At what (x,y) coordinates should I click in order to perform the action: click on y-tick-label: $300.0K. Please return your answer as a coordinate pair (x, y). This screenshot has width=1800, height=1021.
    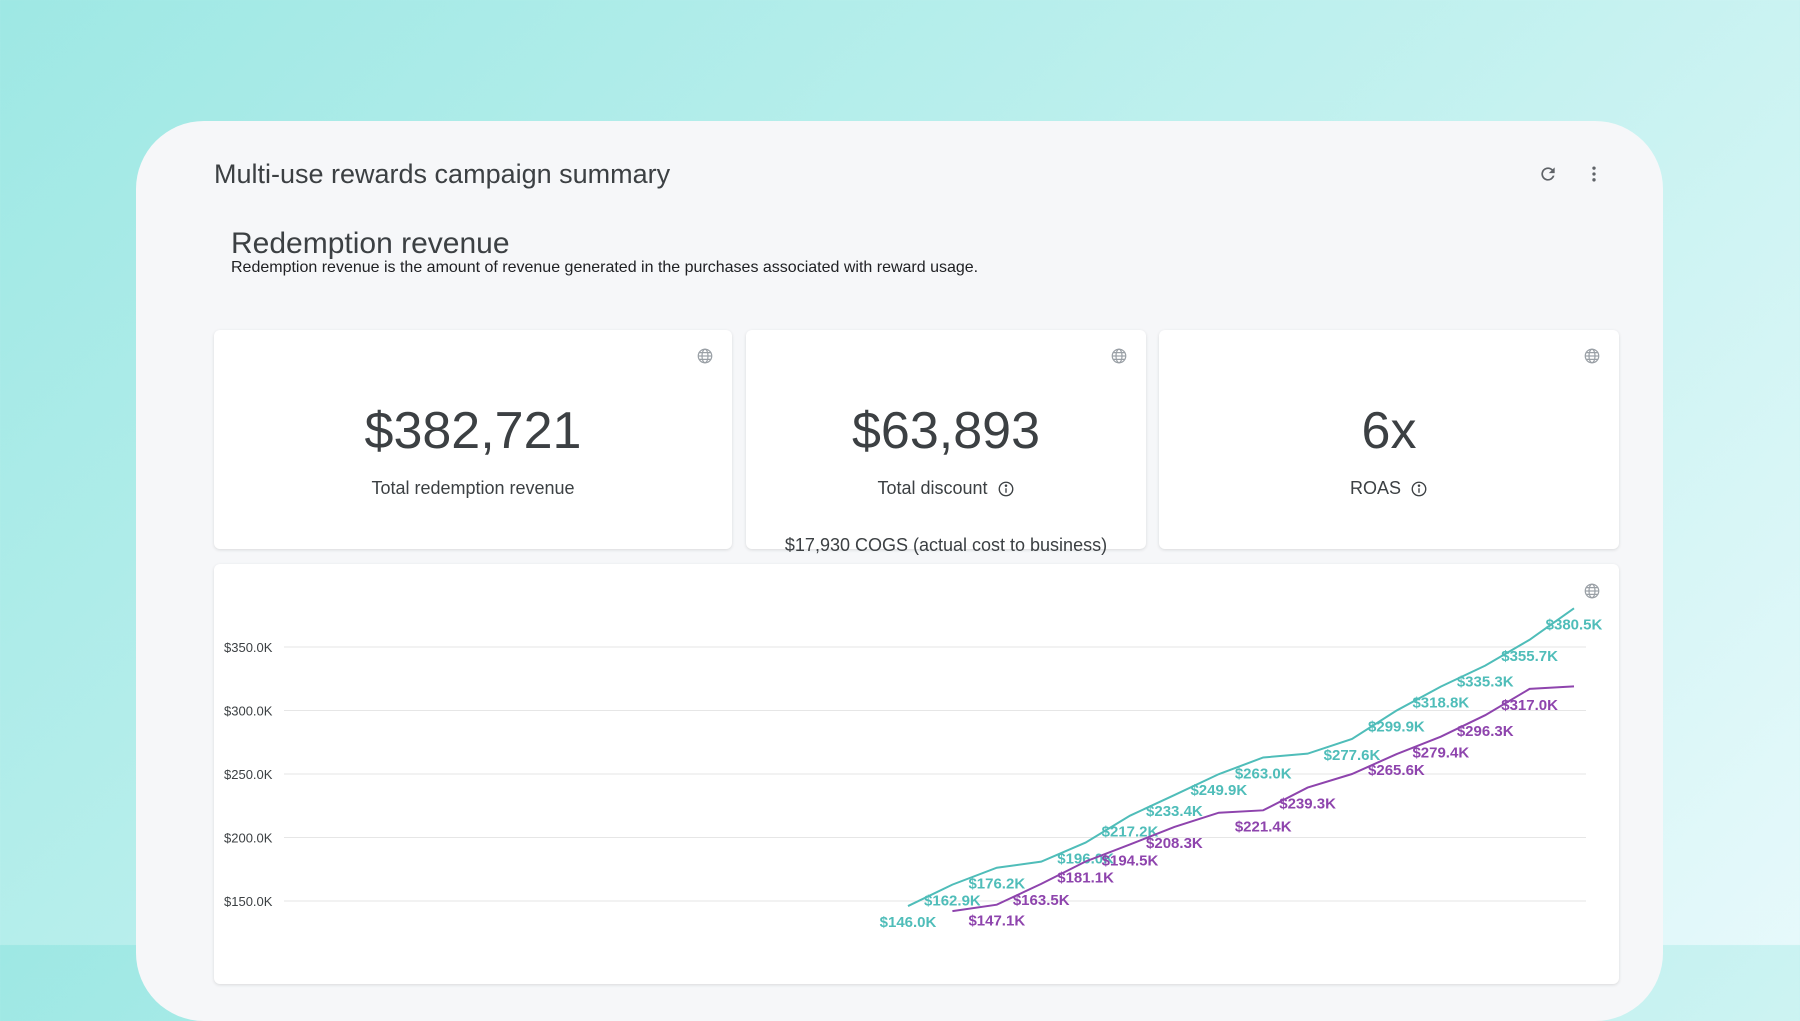
    Looking at the image, I should click on (248, 711).